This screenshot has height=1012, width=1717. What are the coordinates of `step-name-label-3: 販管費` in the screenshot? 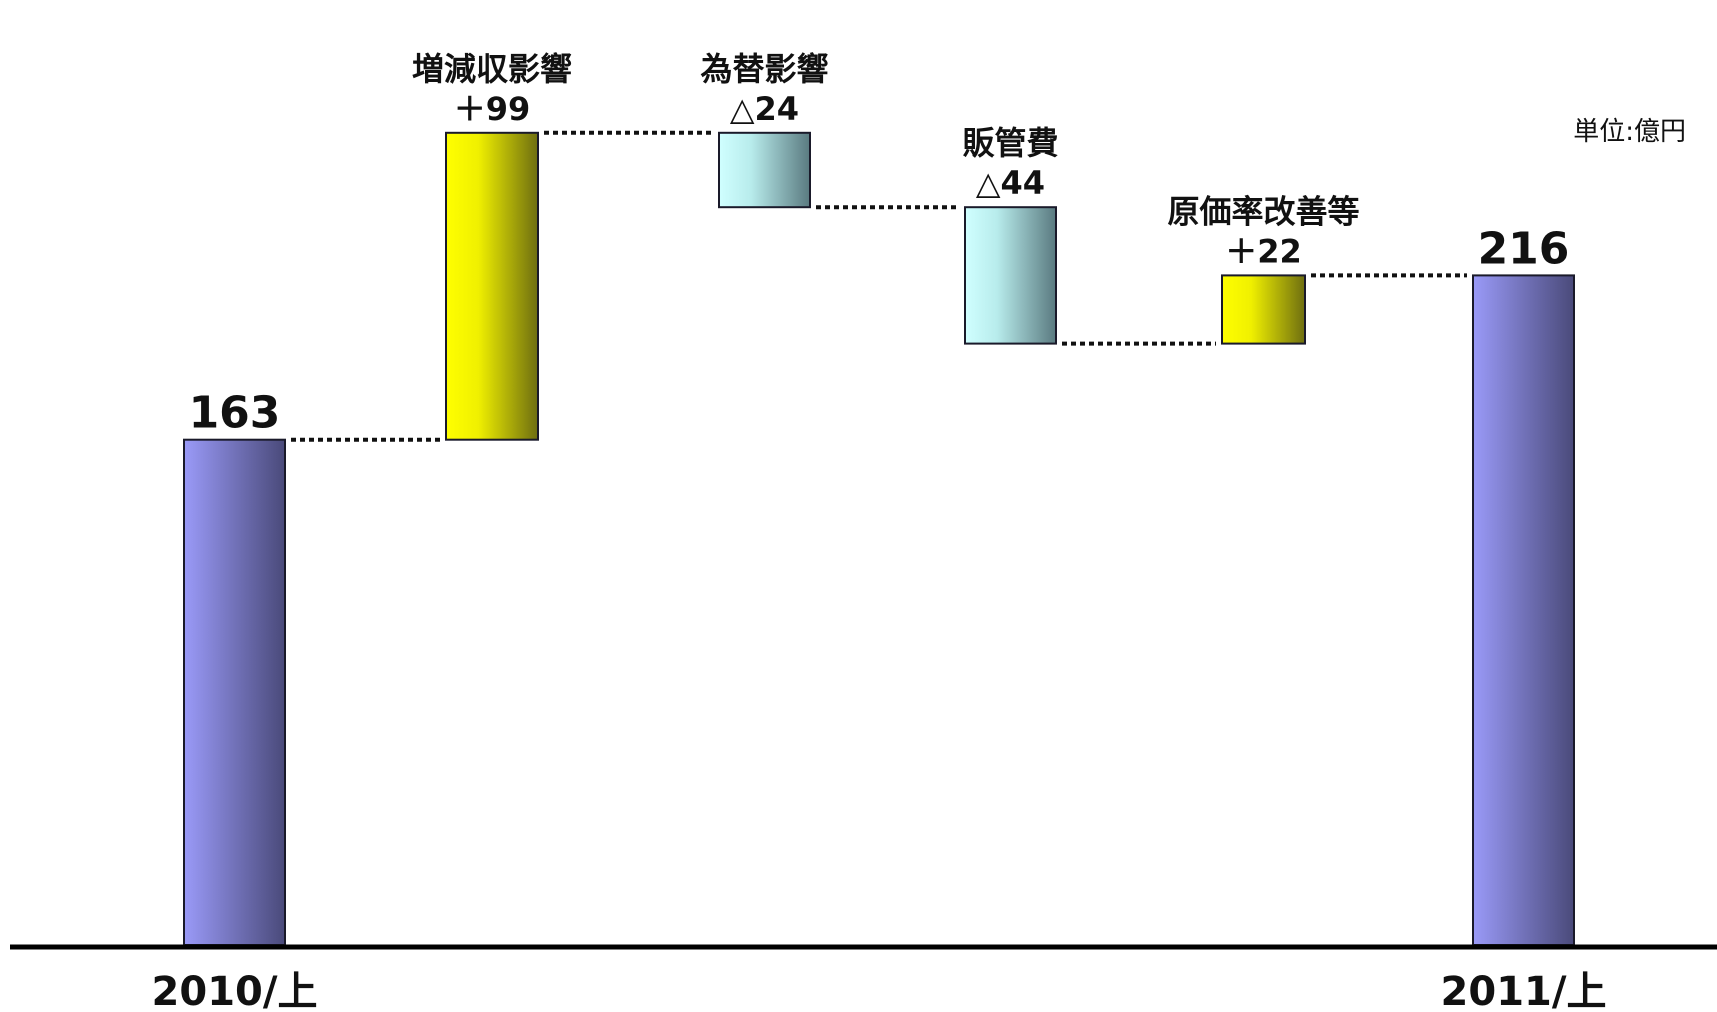 It's located at (1010, 143).